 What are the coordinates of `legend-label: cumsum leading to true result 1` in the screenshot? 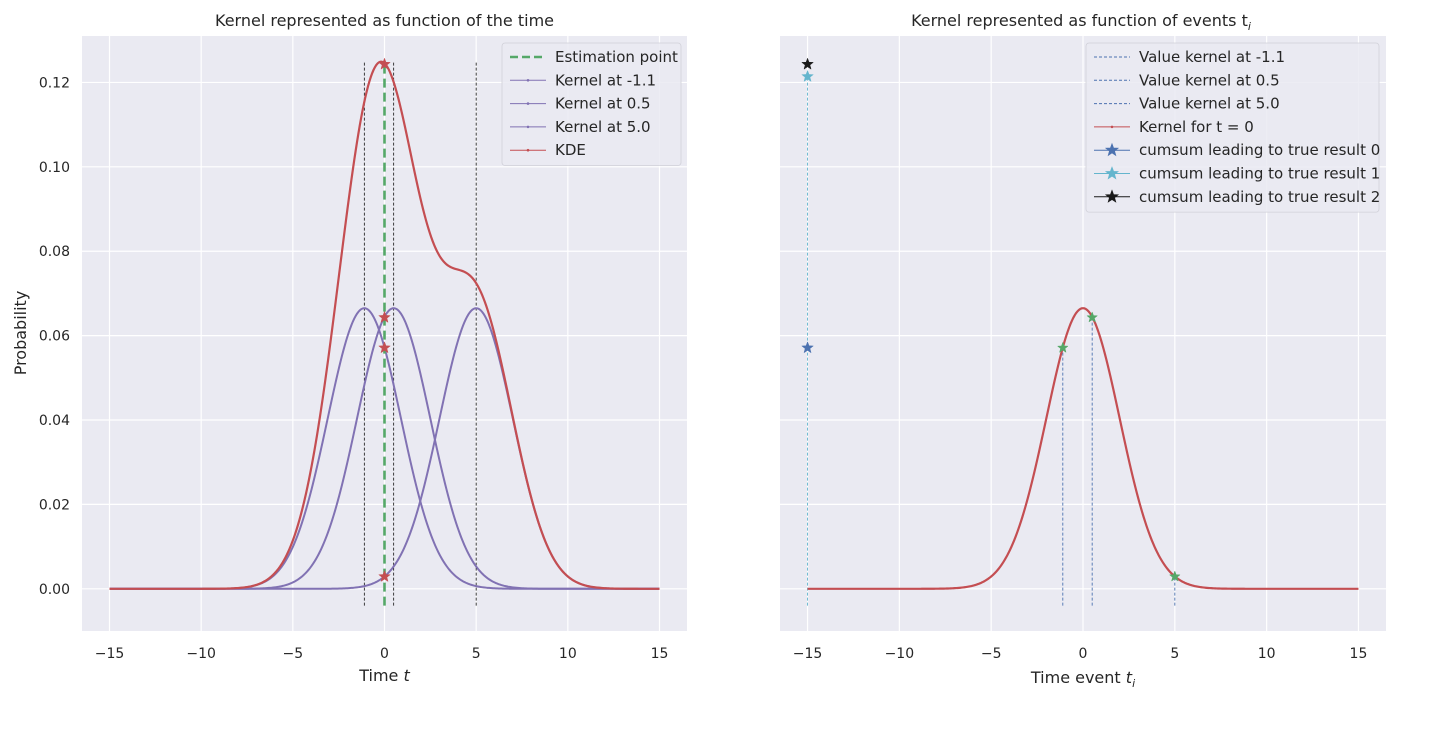 It's located at (1259, 174).